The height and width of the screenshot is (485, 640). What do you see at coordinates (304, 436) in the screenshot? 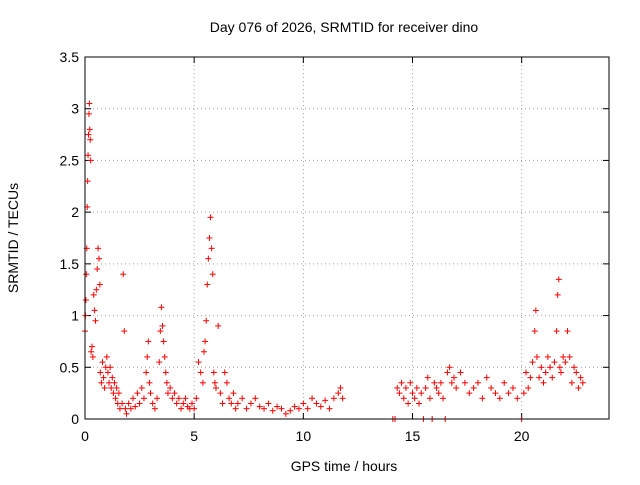
I see `x-tick-label: 10` at bounding box center [304, 436].